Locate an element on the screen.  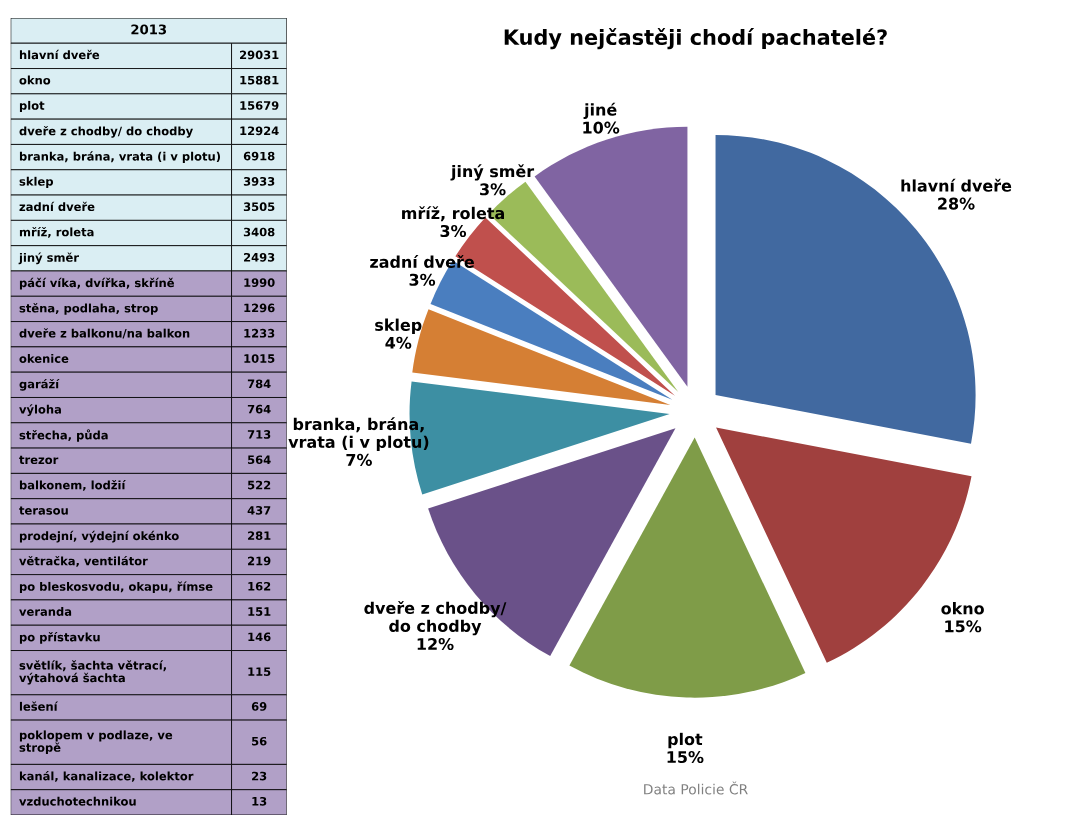
category-label: po bleskosvodu, okapu, římse is located at coordinates (116, 587).